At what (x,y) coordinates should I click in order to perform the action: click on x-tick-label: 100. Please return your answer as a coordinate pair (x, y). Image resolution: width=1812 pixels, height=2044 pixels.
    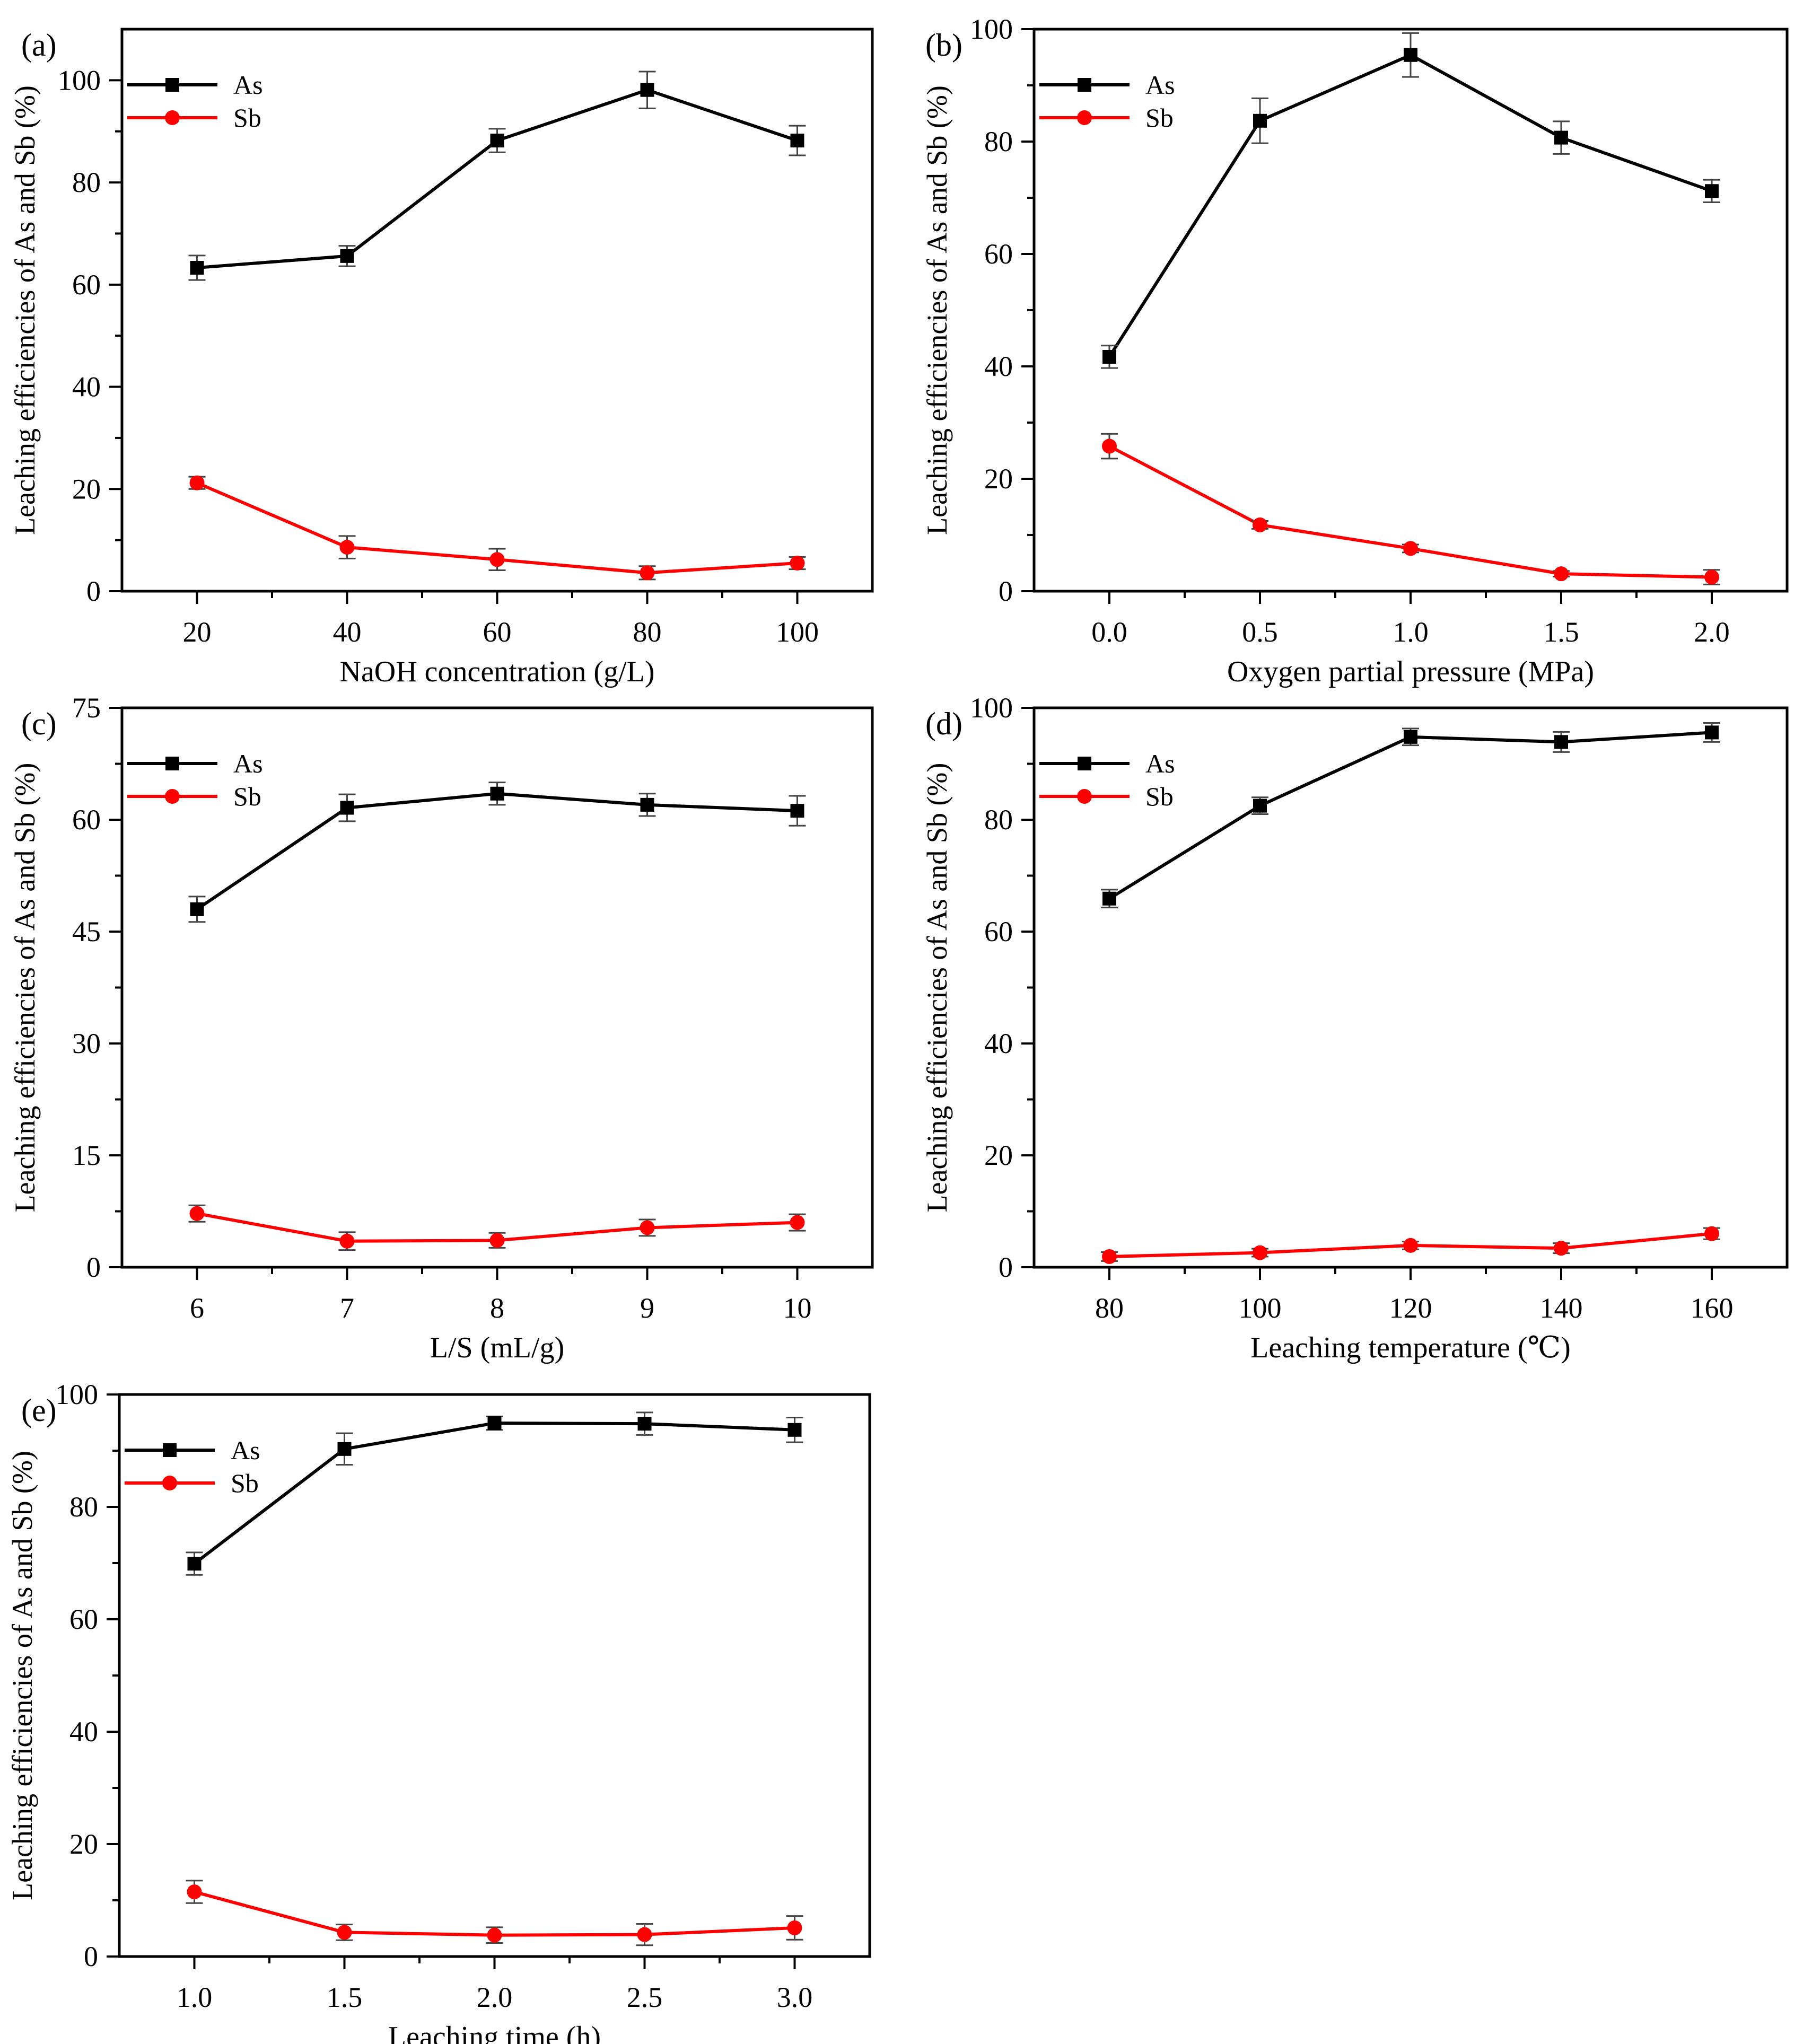
    Looking at the image, I should click on (797, 632).